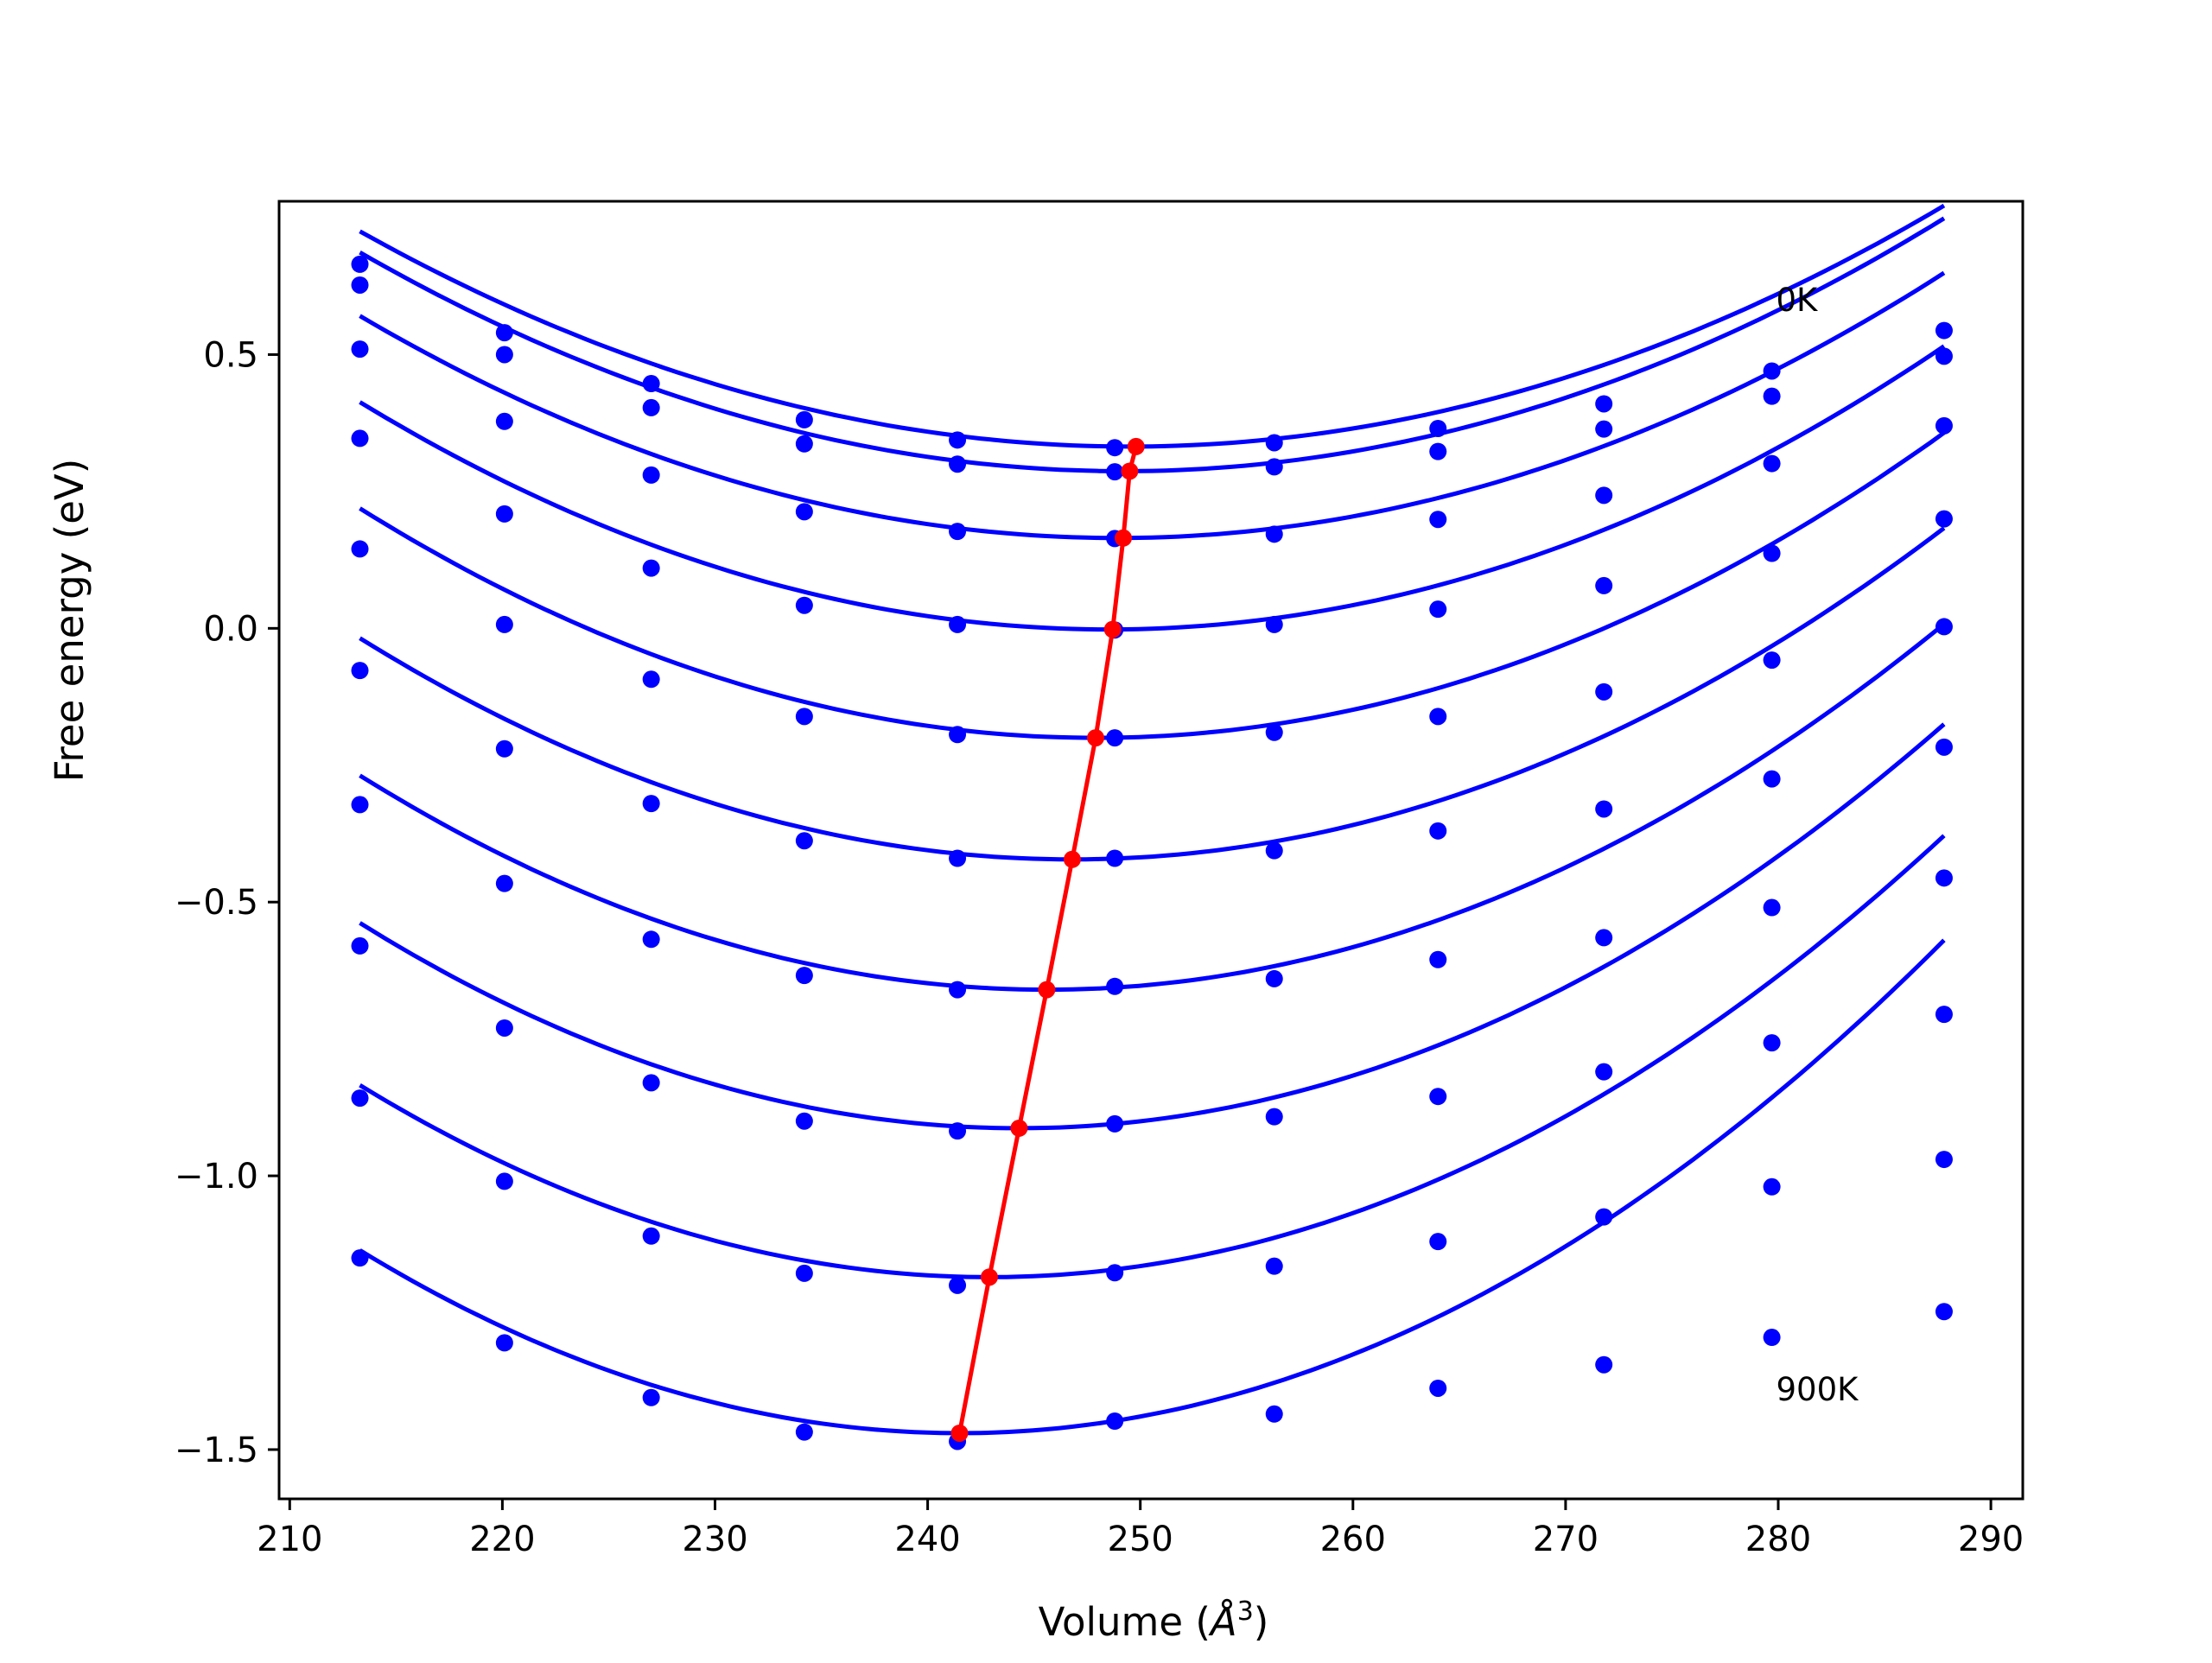  Describe the element at coordinates (1222, 1622) in the screenshot. I see `x-axis-label-unit: Å` at that location.